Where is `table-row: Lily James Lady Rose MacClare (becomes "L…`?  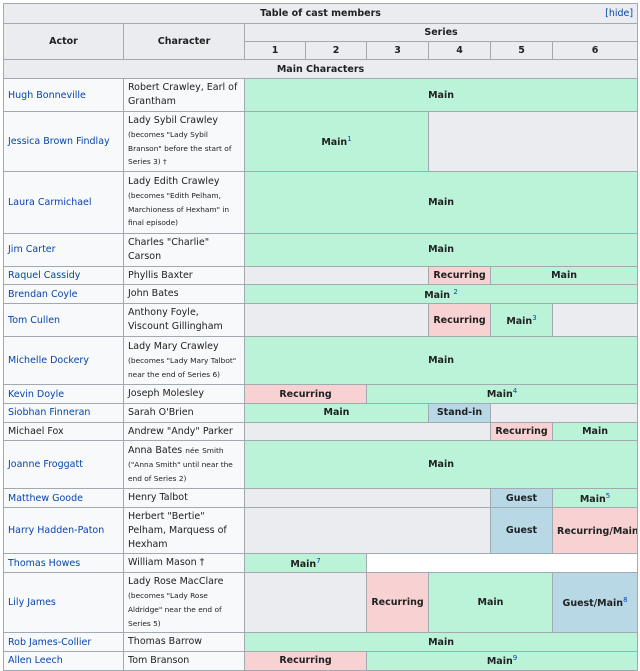 table-row: Lily James Lady Rose MacClare (becomes "L… is located at coordinates (321, 603).